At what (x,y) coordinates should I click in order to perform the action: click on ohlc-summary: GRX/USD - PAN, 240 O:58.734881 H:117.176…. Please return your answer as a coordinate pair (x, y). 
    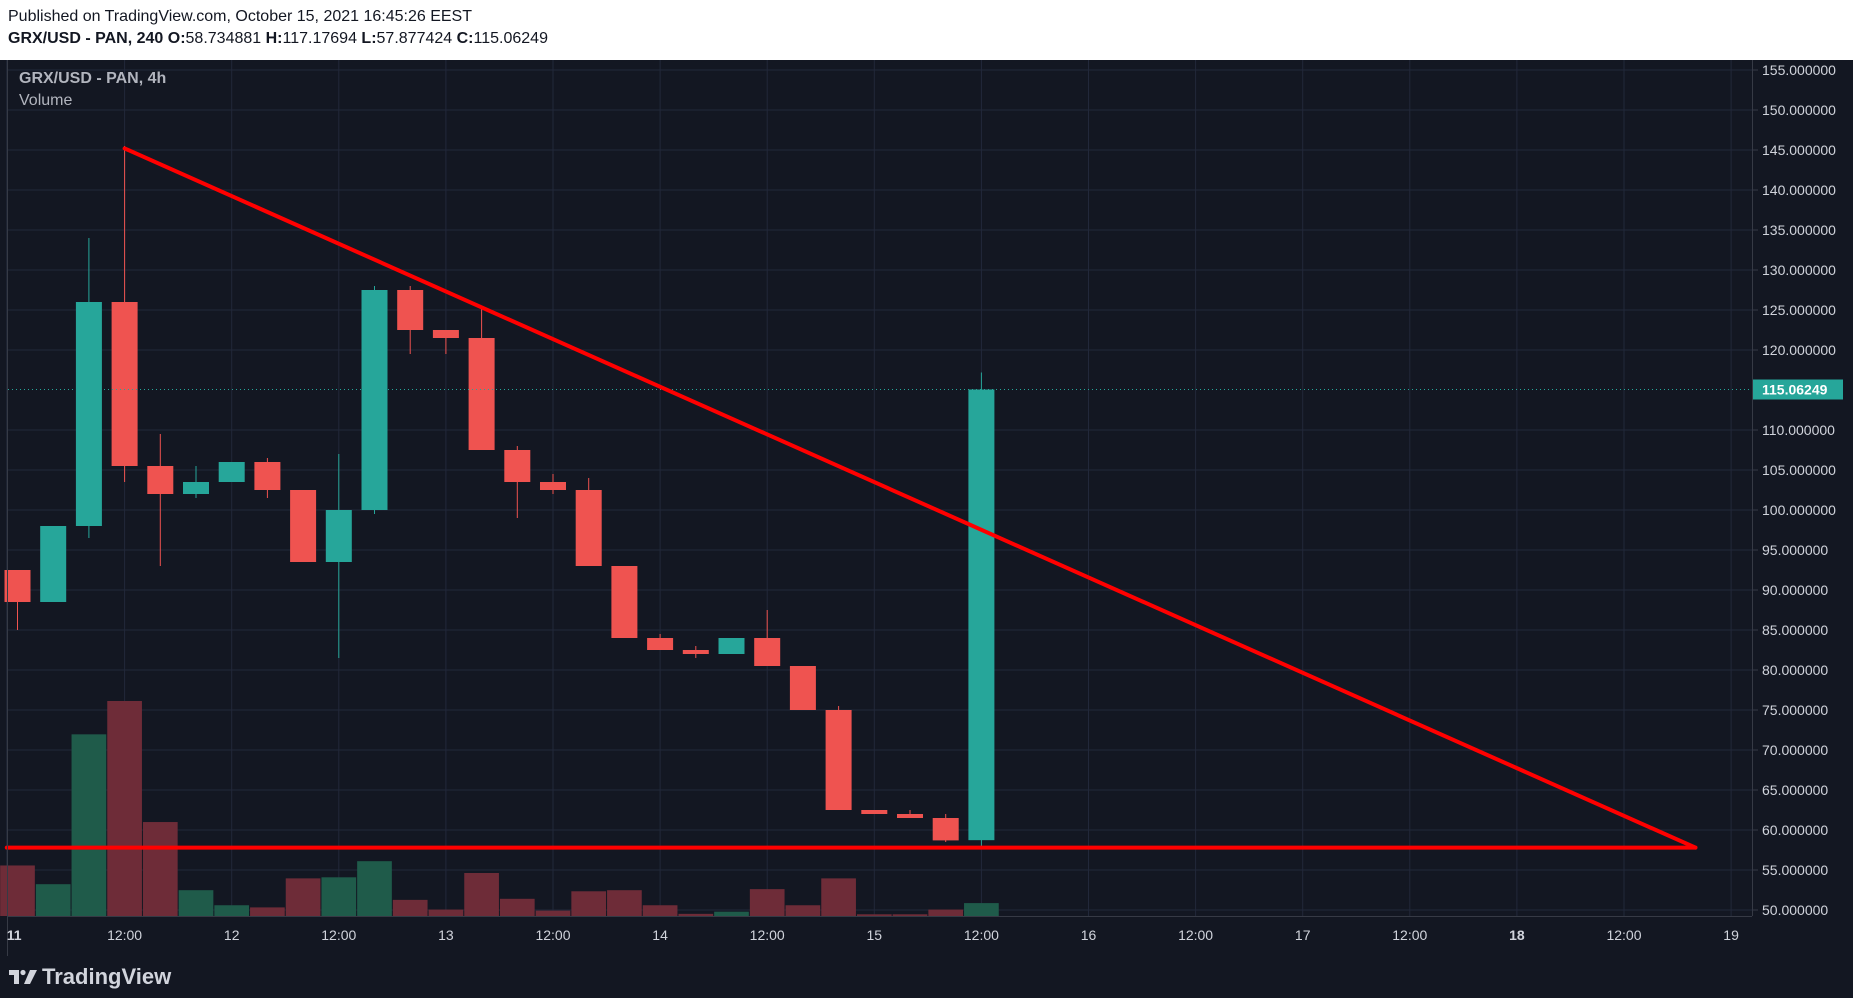
    Looking at the image, I should click on (278, 39).